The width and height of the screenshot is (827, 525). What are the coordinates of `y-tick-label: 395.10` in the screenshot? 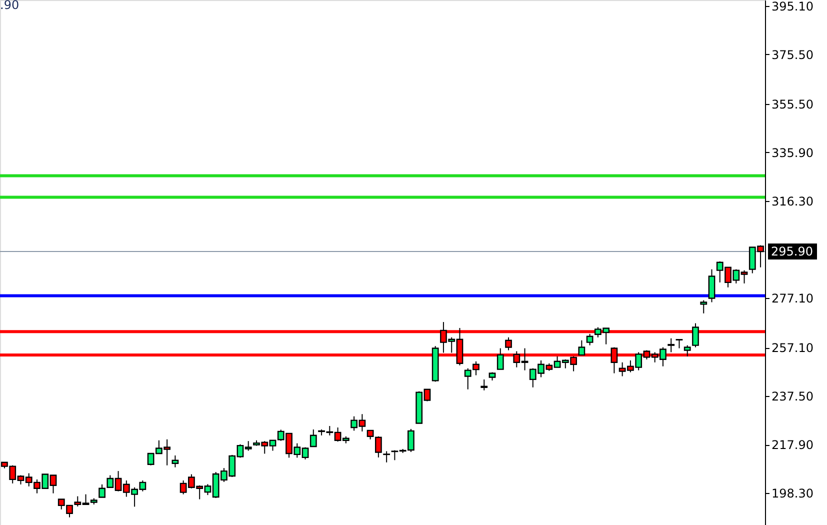 It's located at (793, 7).